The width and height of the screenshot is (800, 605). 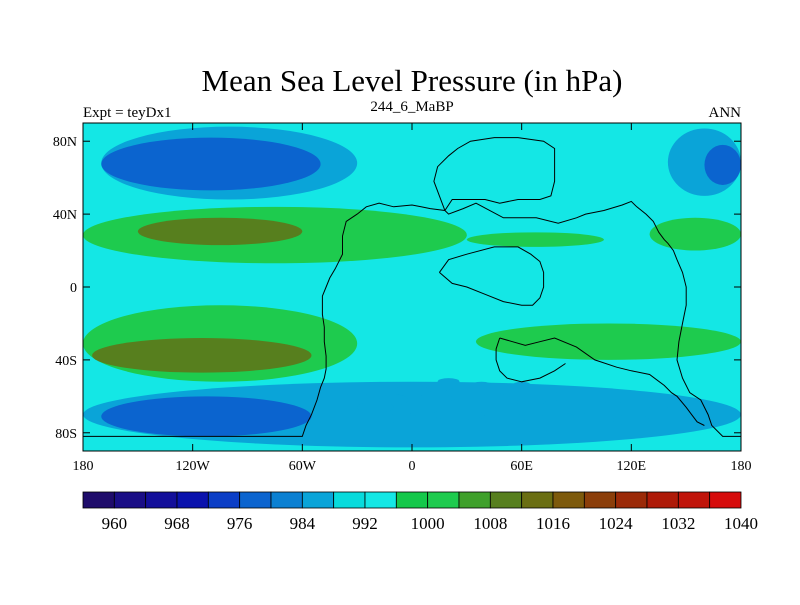 I want to click on season-label: ANN, so click(x=725, y=113).